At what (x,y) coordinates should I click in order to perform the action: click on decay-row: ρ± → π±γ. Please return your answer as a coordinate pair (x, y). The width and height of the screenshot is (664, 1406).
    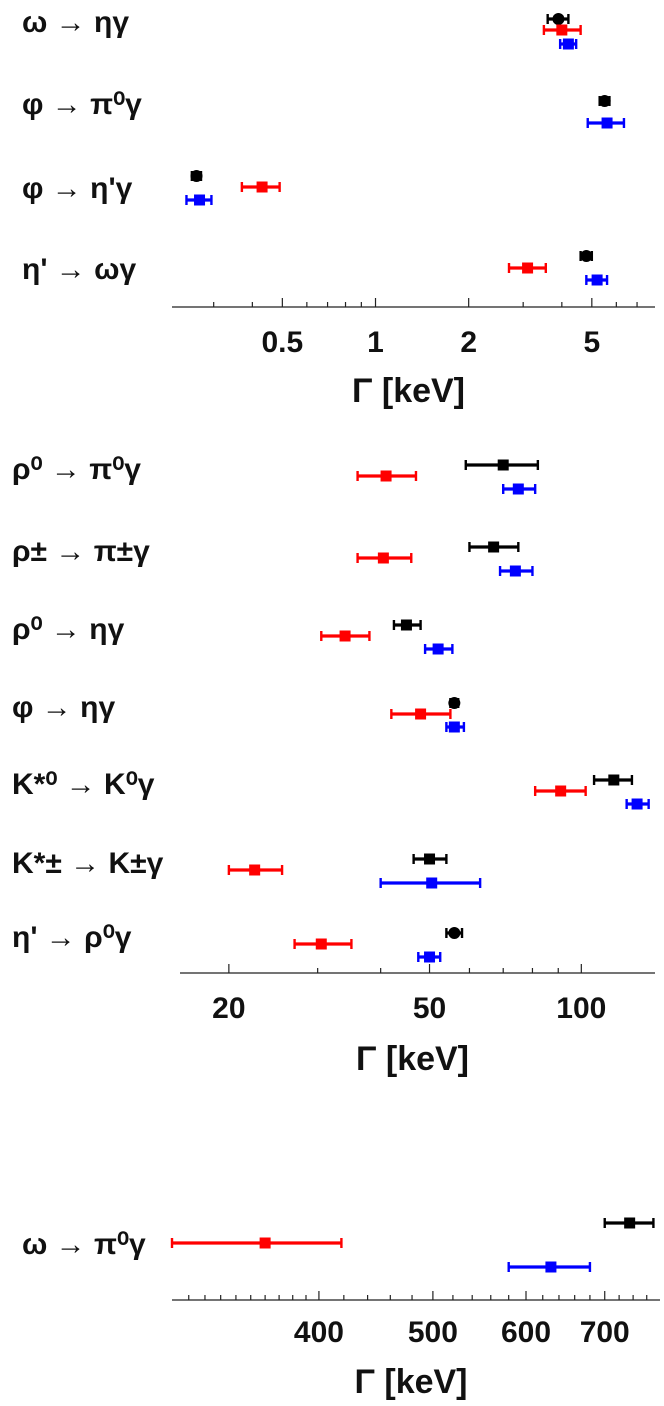
    Looking at the image, I should click on (273, 556).